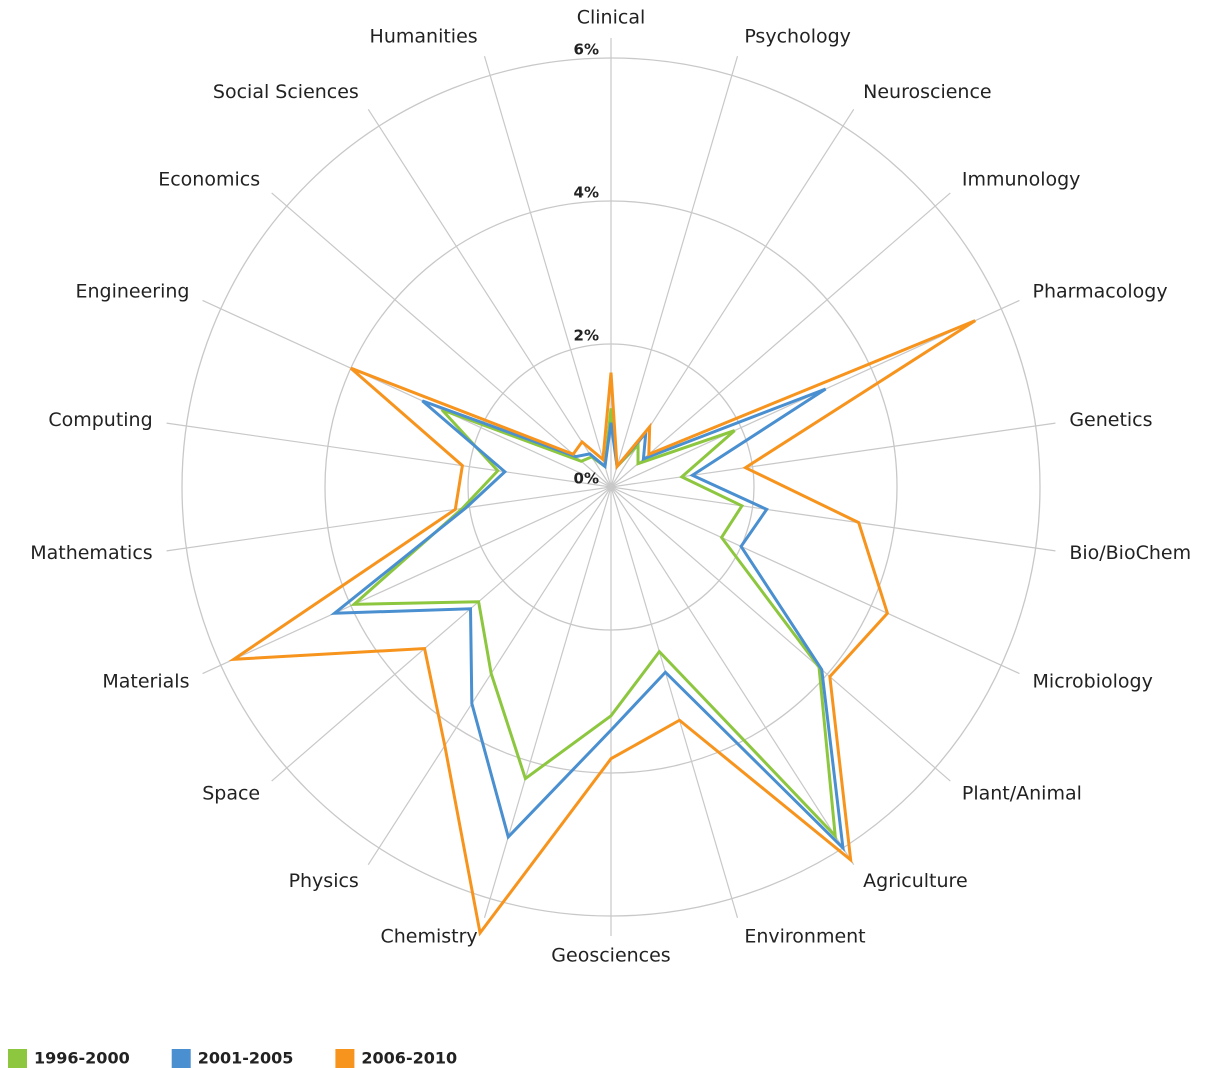  I want to click on legend-label: 2001-2005, so click(246, 1058).